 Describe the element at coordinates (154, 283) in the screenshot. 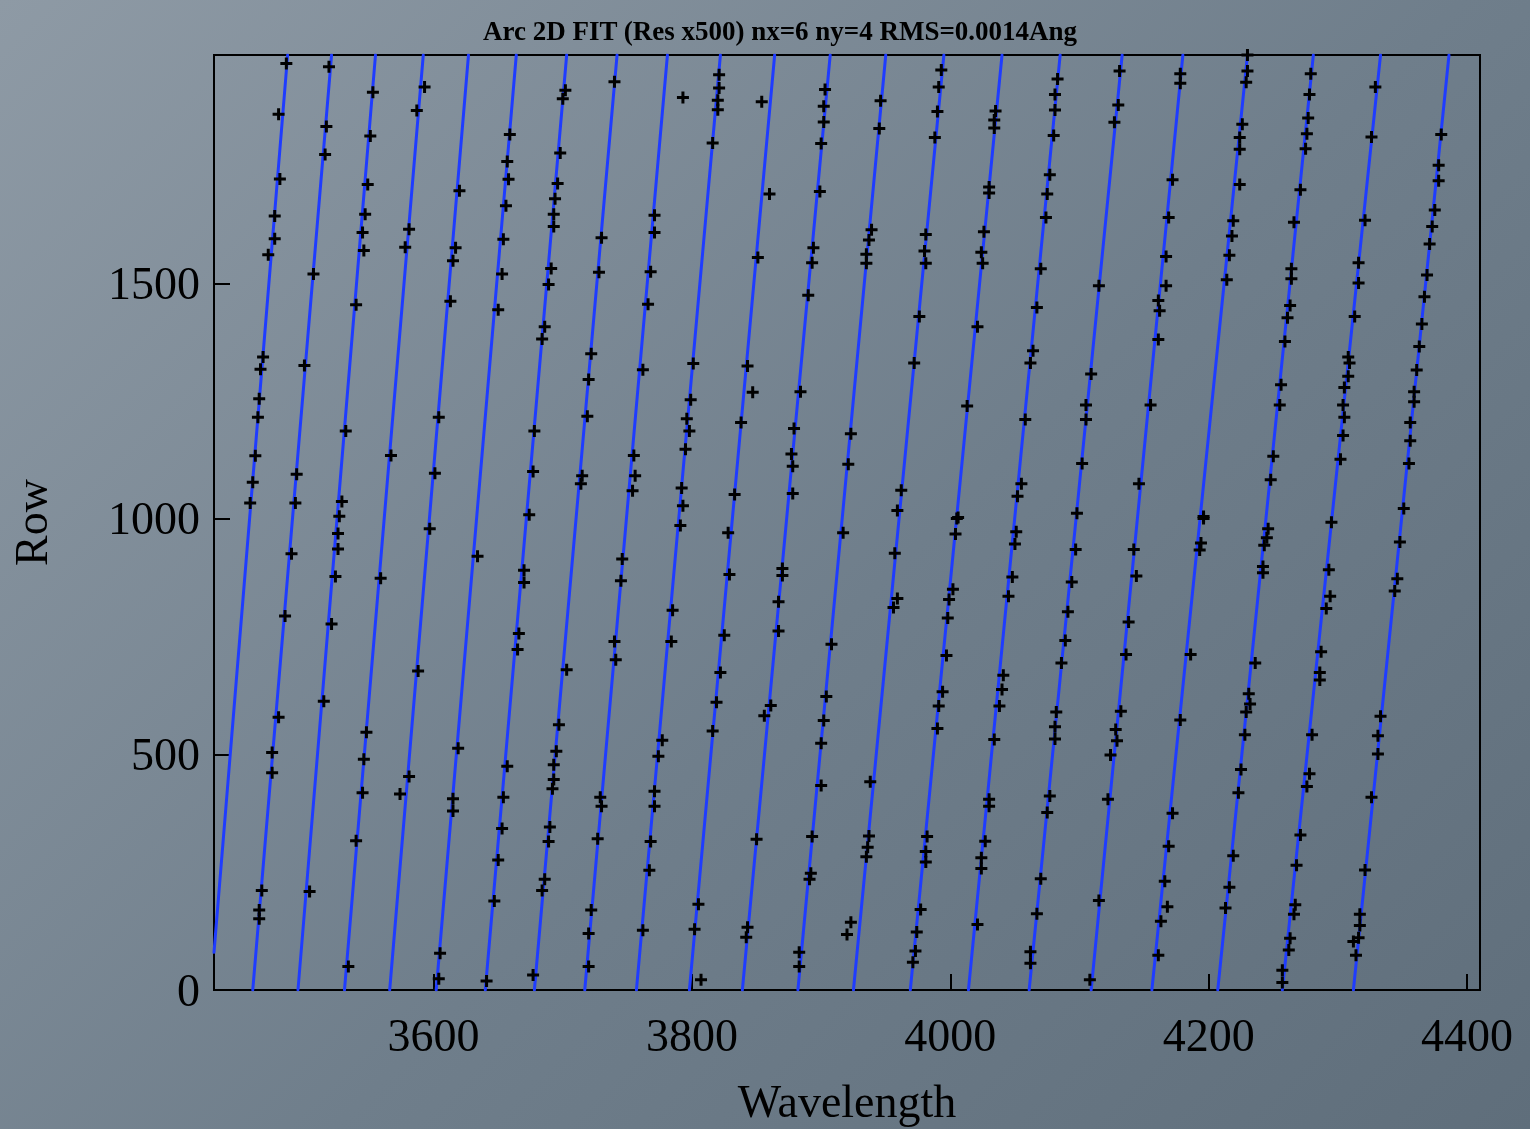

I see `y-tick-label: 1500` at that location.